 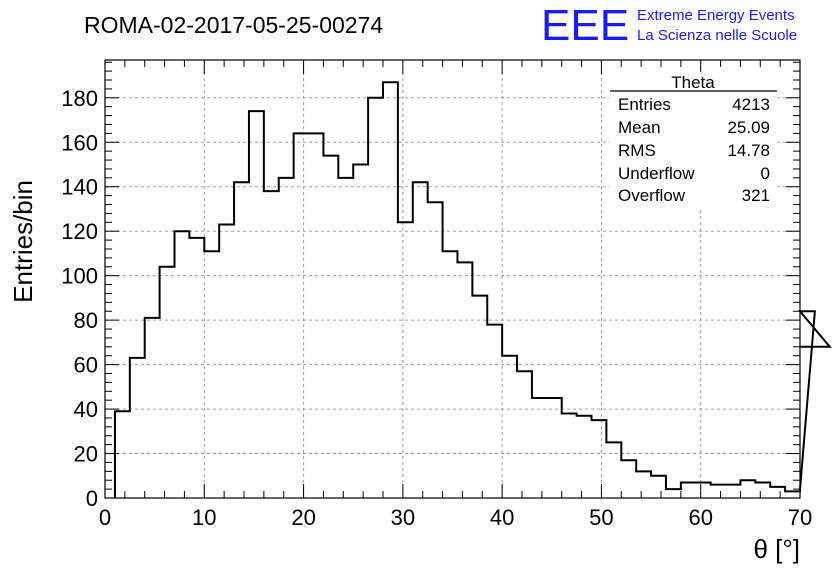 I want to click on y-tick-label: 140, so click(x=79, y=187).